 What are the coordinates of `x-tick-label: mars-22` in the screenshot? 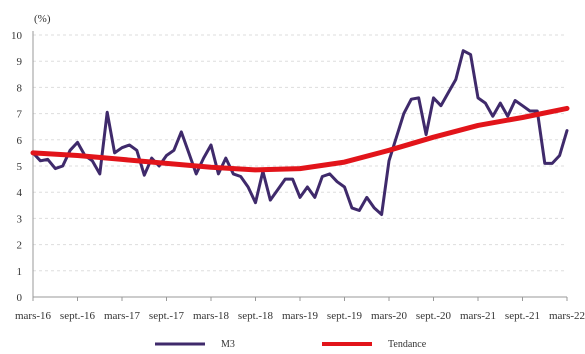 It's located at (567, 316).